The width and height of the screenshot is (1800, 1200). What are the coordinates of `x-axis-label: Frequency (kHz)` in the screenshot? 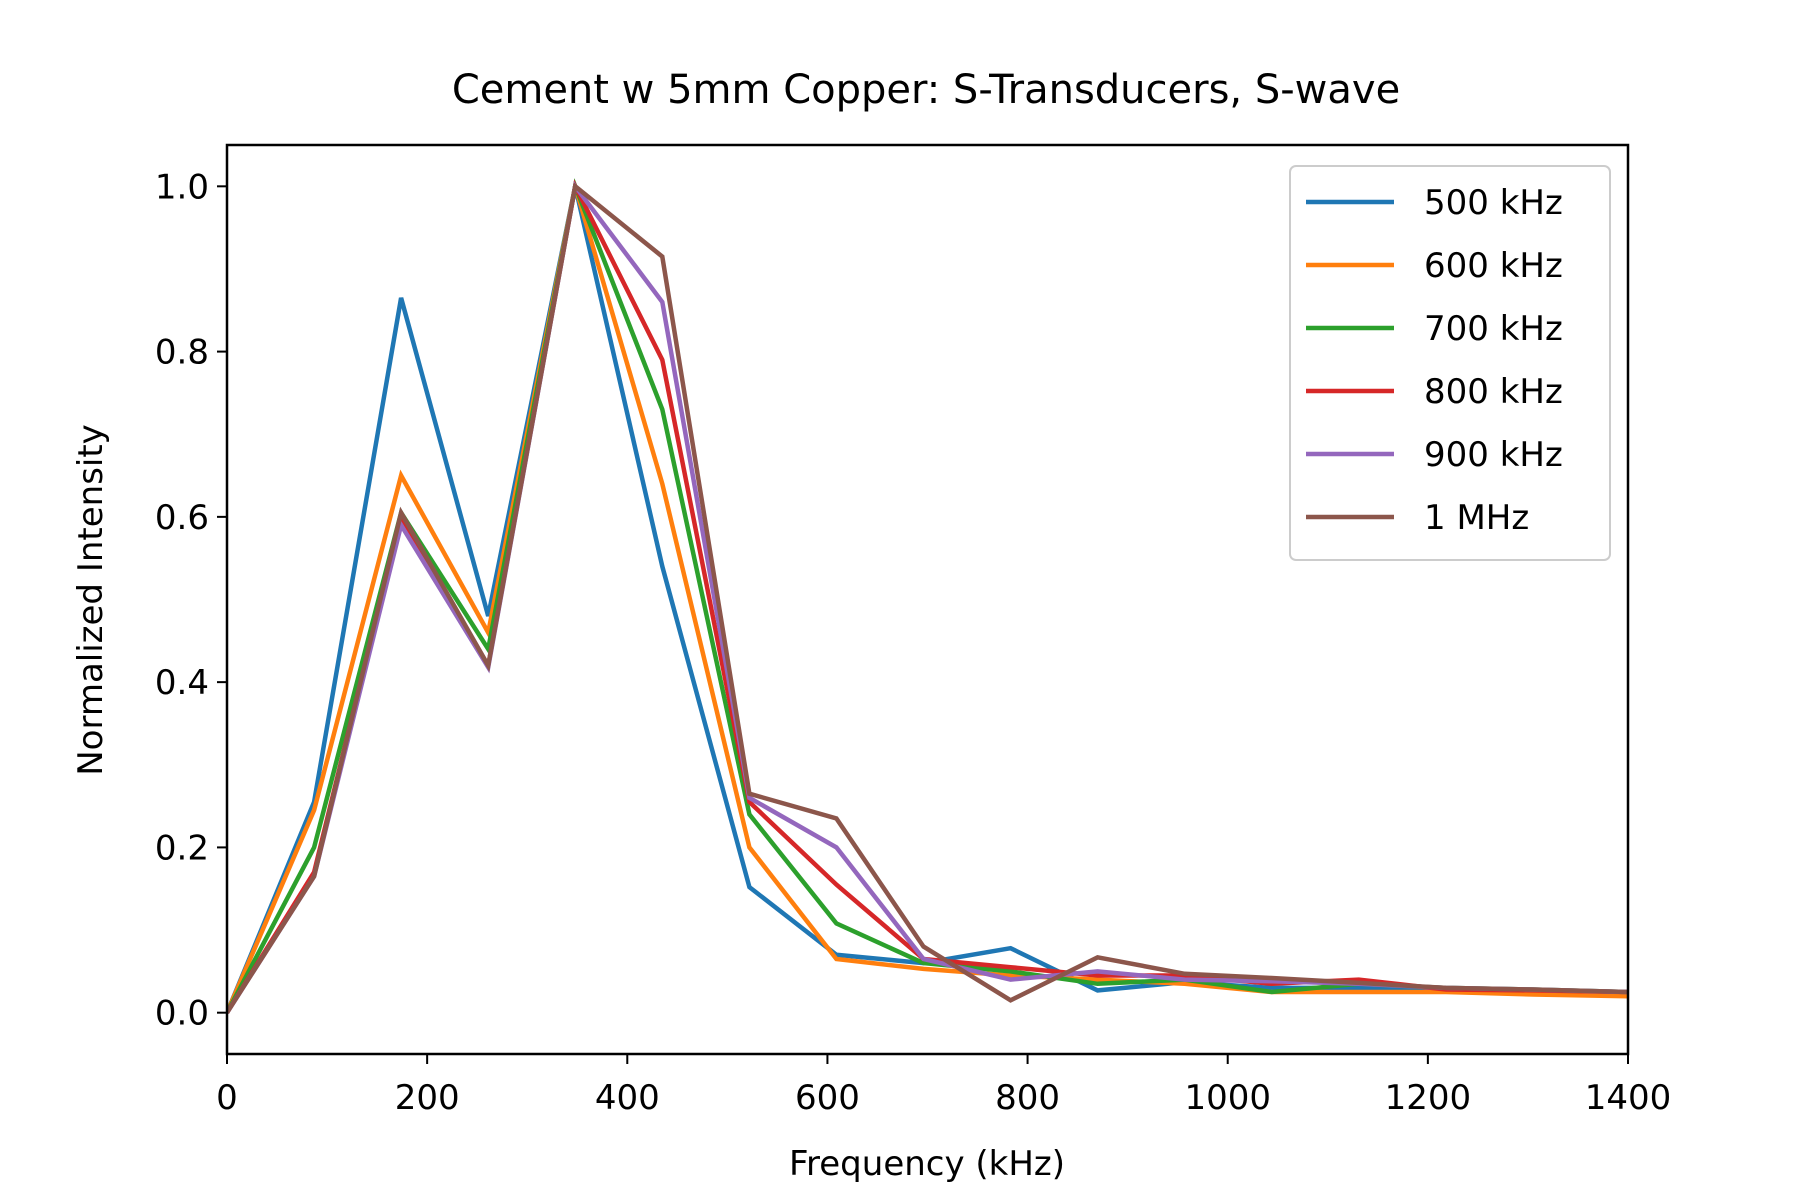 It's located at (927, 1164).